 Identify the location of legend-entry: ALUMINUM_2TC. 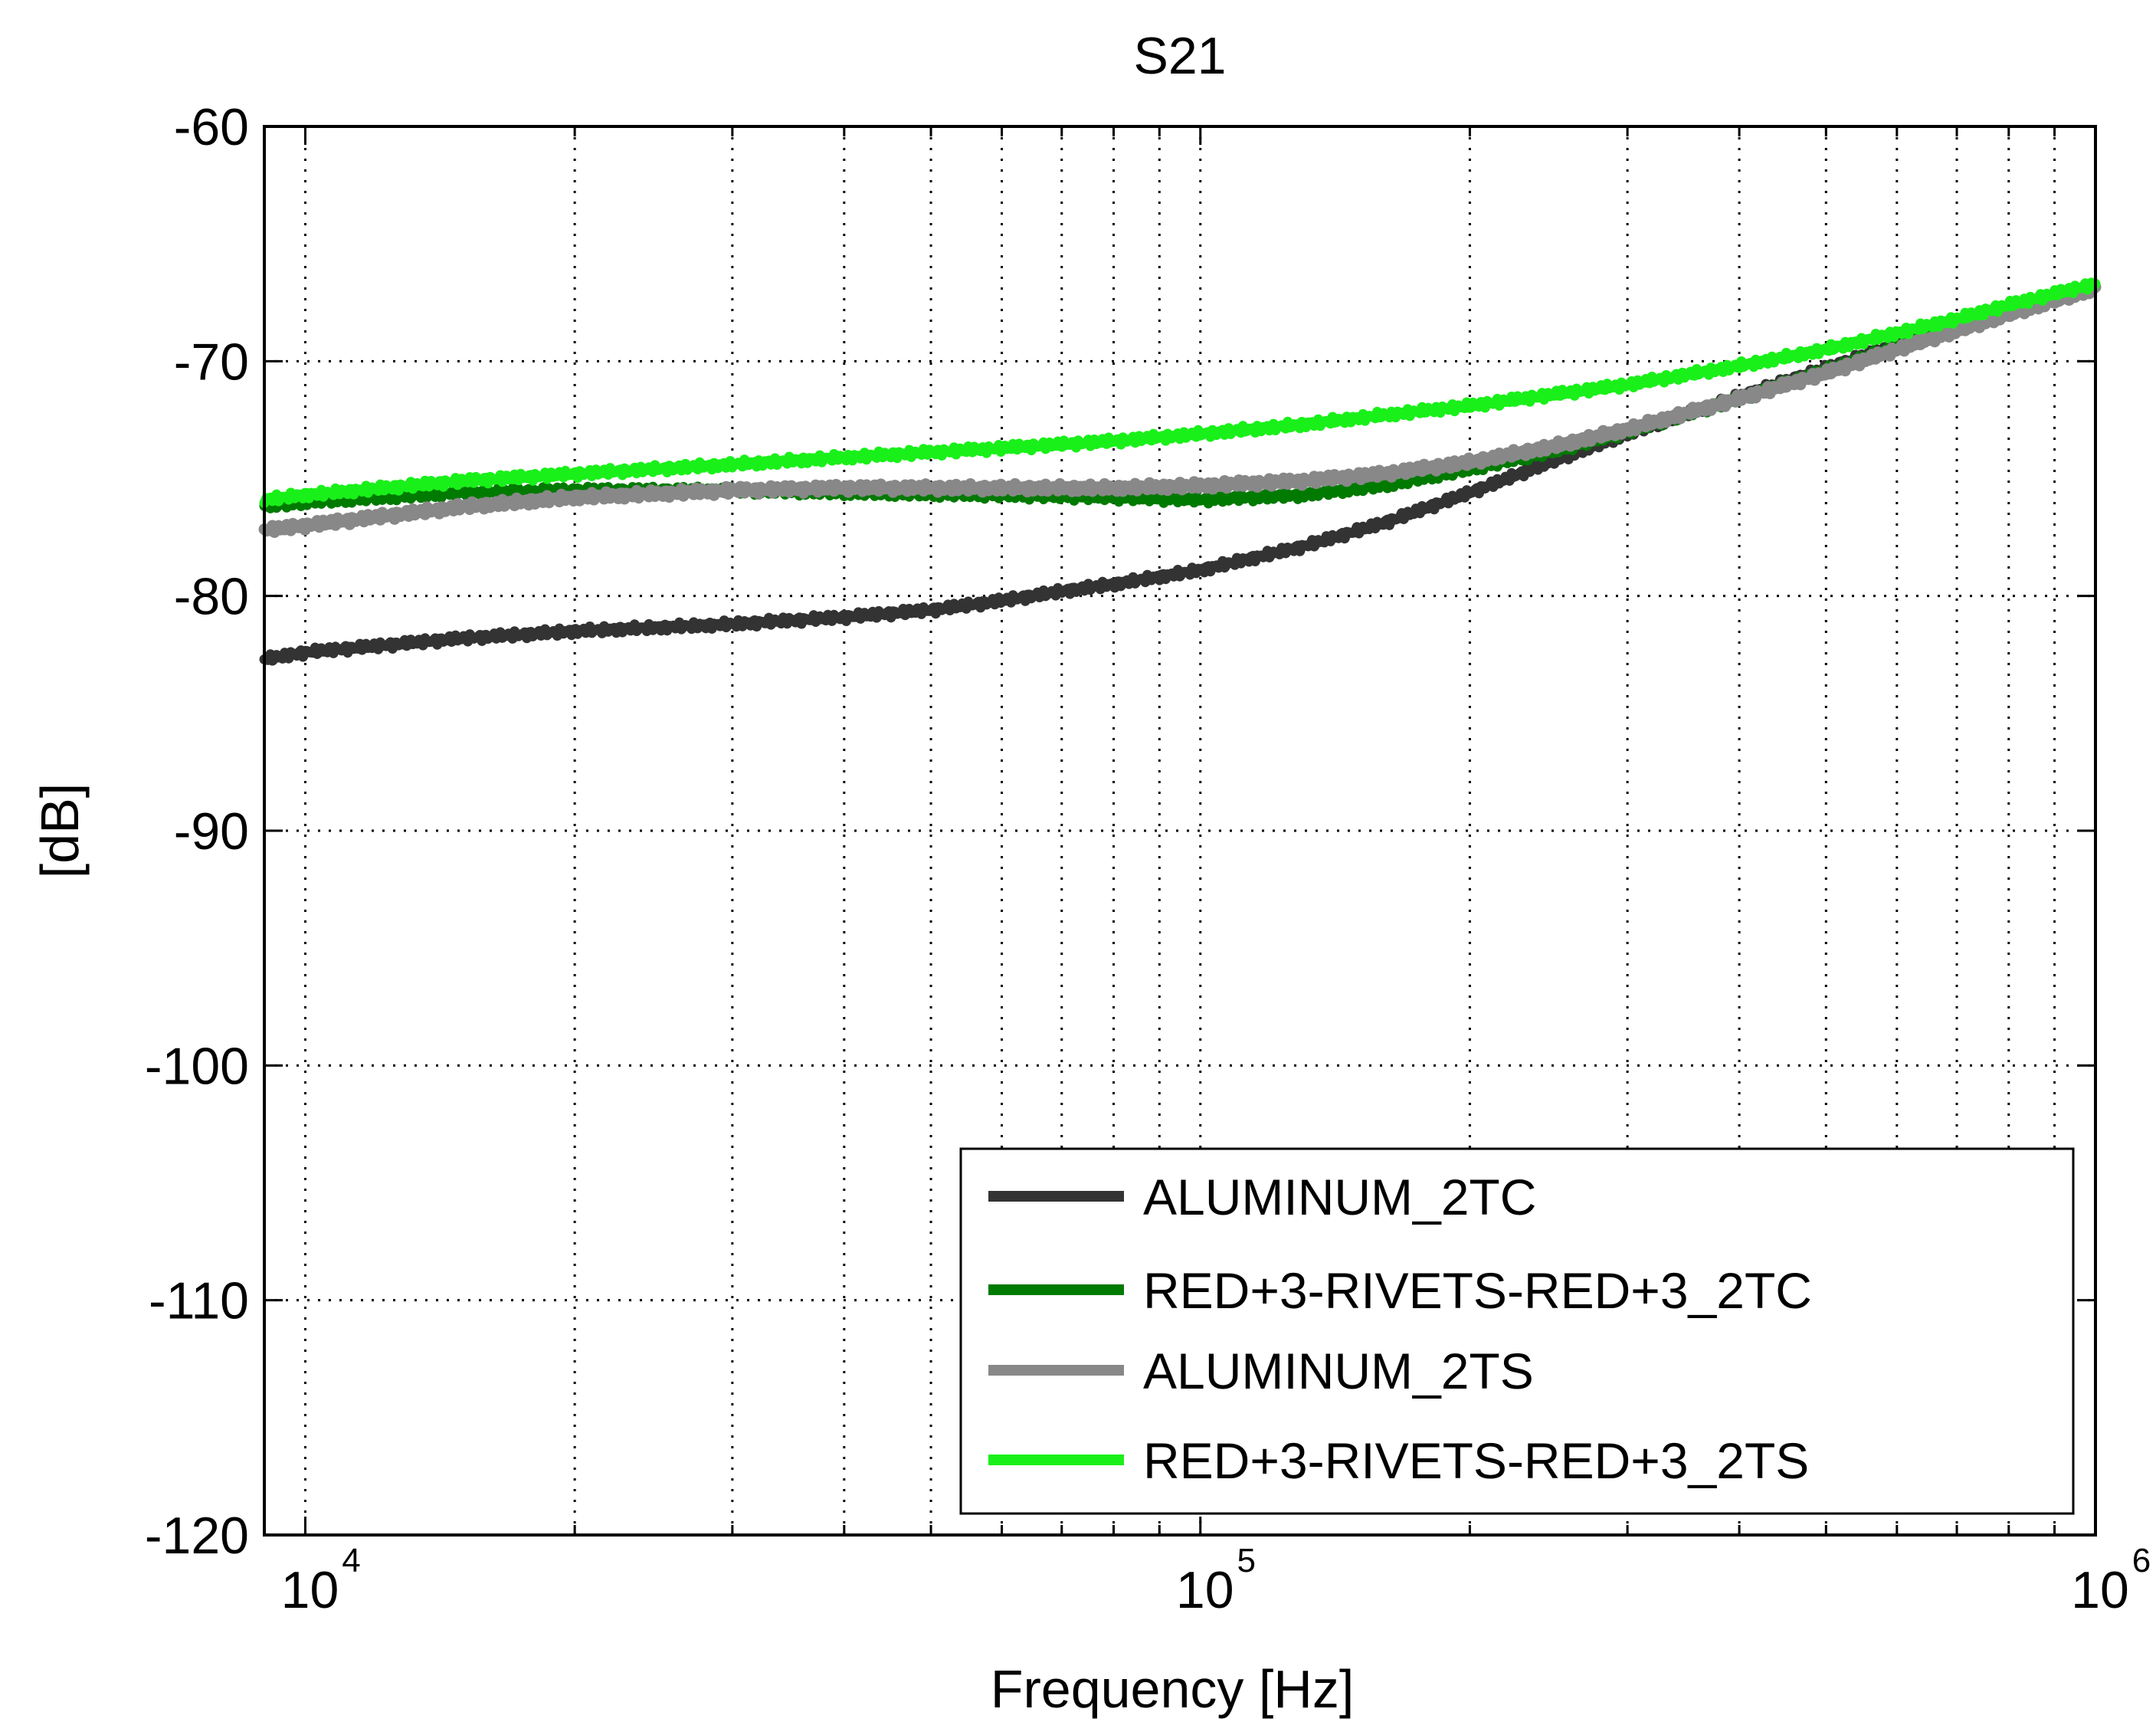
(1262, 1197).